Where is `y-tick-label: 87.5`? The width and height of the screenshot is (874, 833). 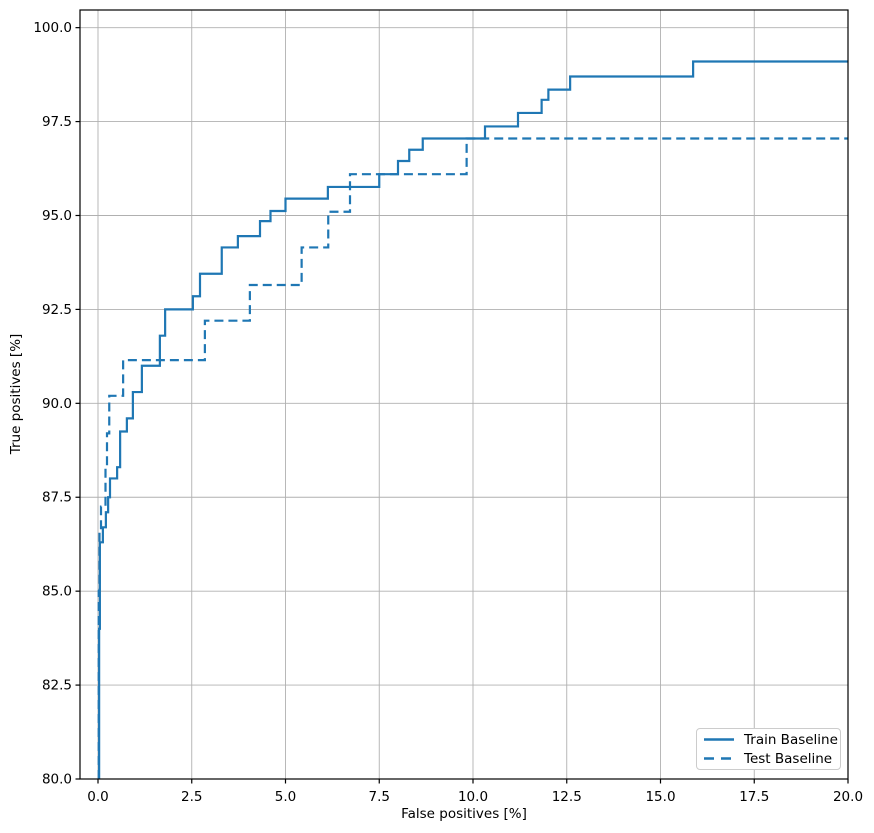
y-tick-label: 87.5 is located at coordinates (57, 498).